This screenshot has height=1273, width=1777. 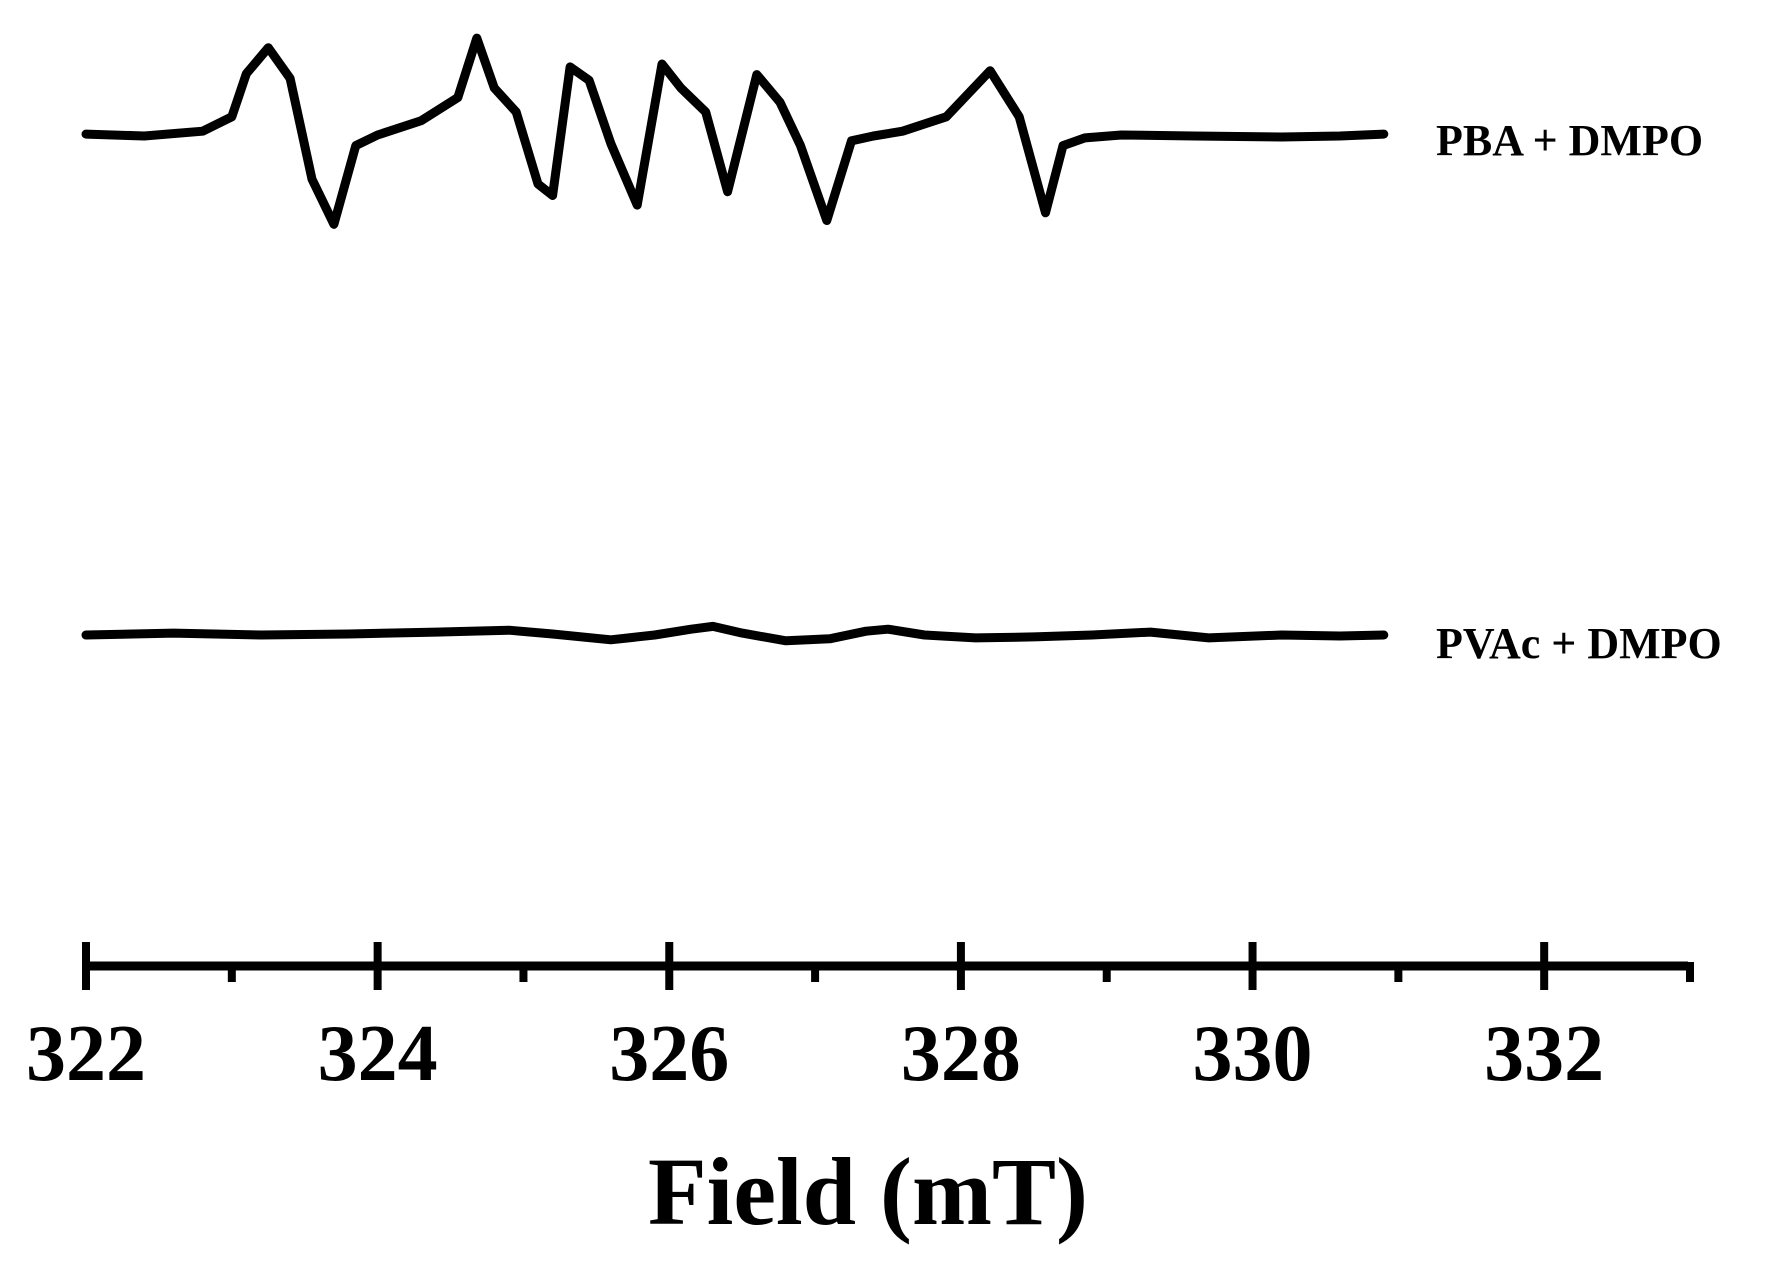 What do you see at coordinates (1253, 1054) in the screenshot?
I see `x-tick-label: 330` at bounding box center [1253, 1054].